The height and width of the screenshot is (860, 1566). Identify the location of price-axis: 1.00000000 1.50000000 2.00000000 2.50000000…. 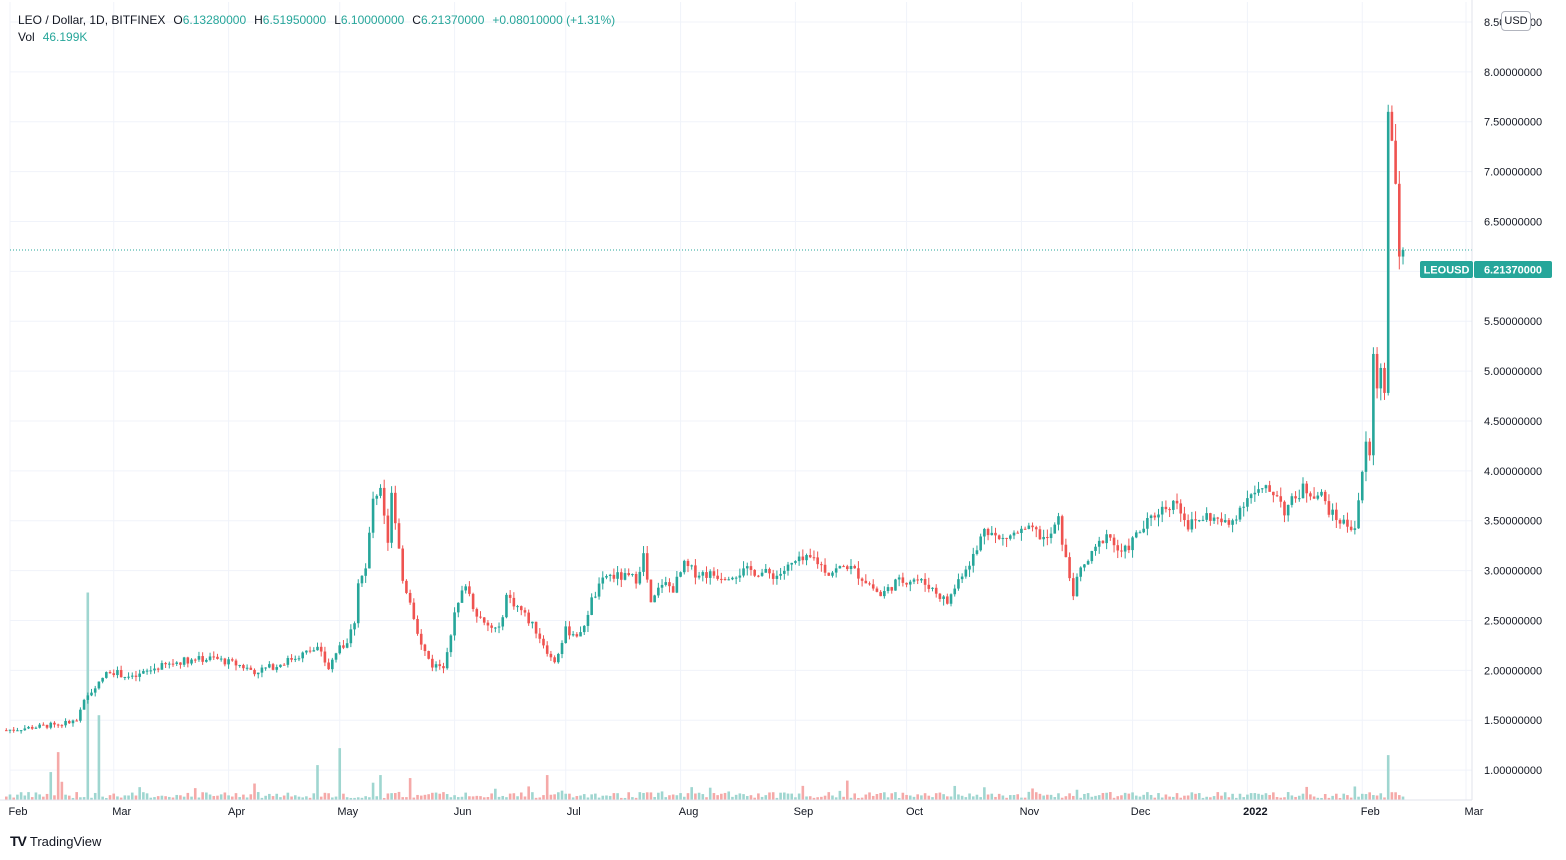
(1506, 400).